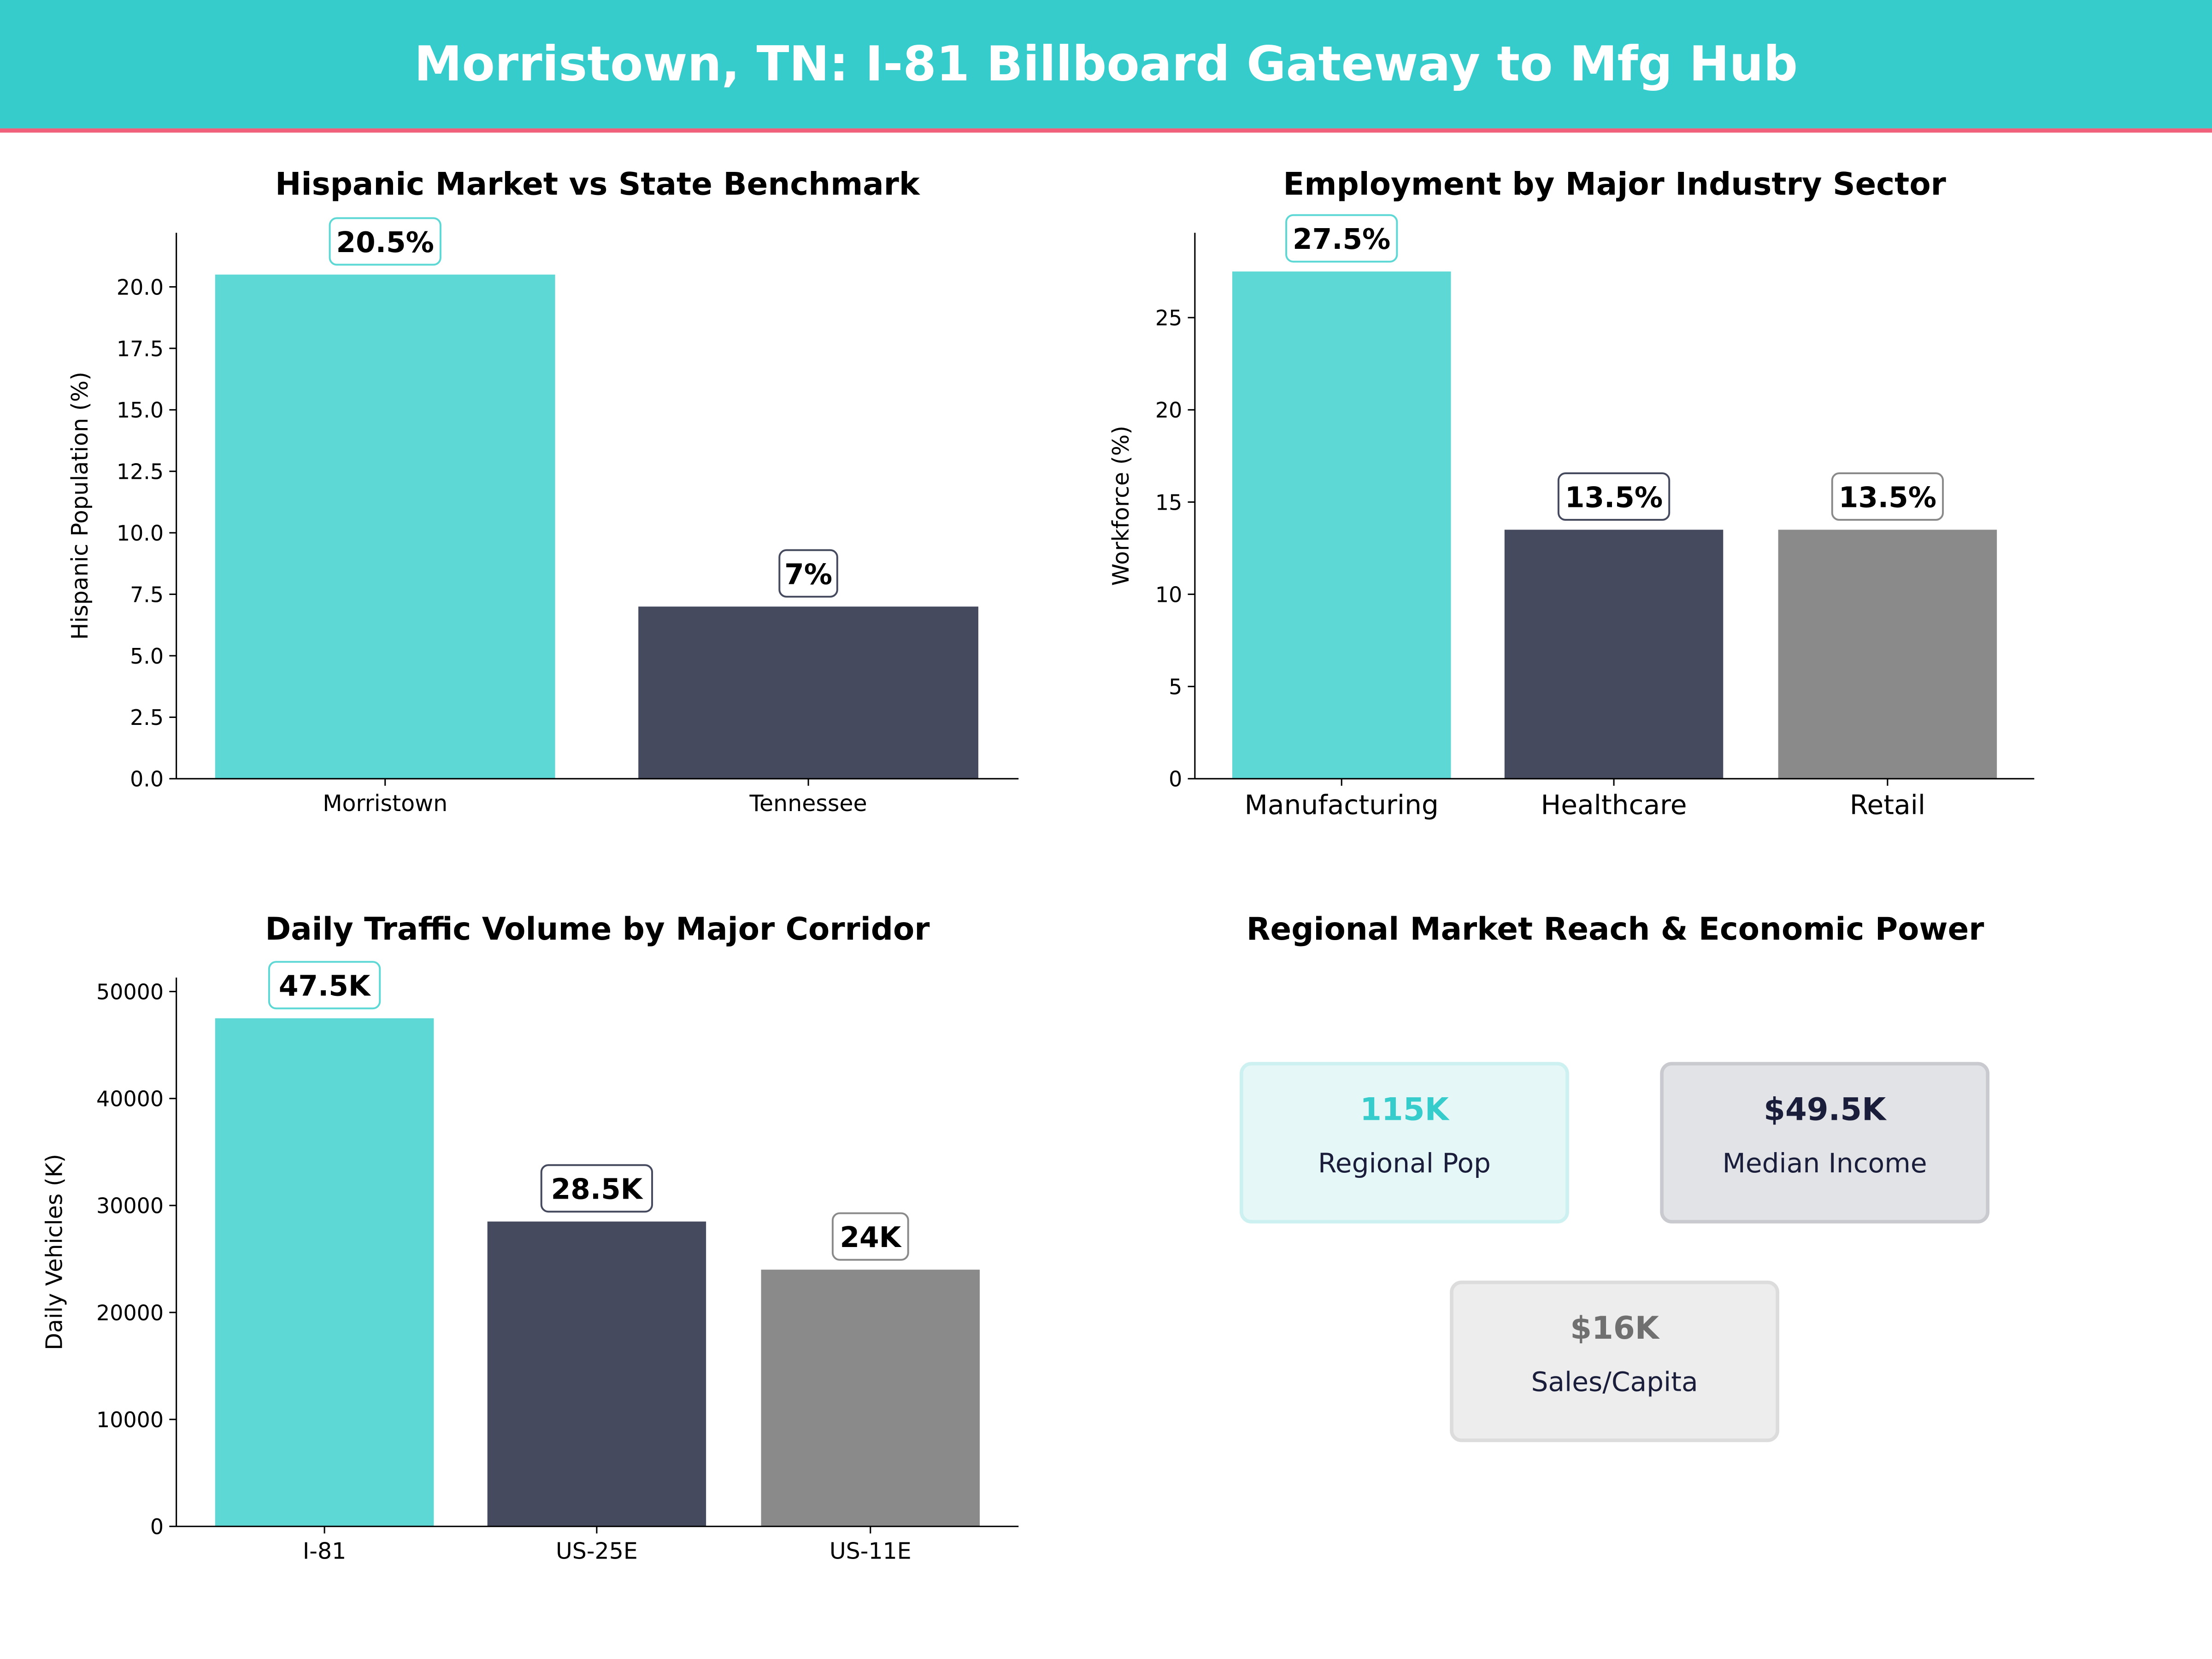  Describe the element at coordinates (130, 1099) in the screenshot. I see `y-tick-label: 40000` at that location.